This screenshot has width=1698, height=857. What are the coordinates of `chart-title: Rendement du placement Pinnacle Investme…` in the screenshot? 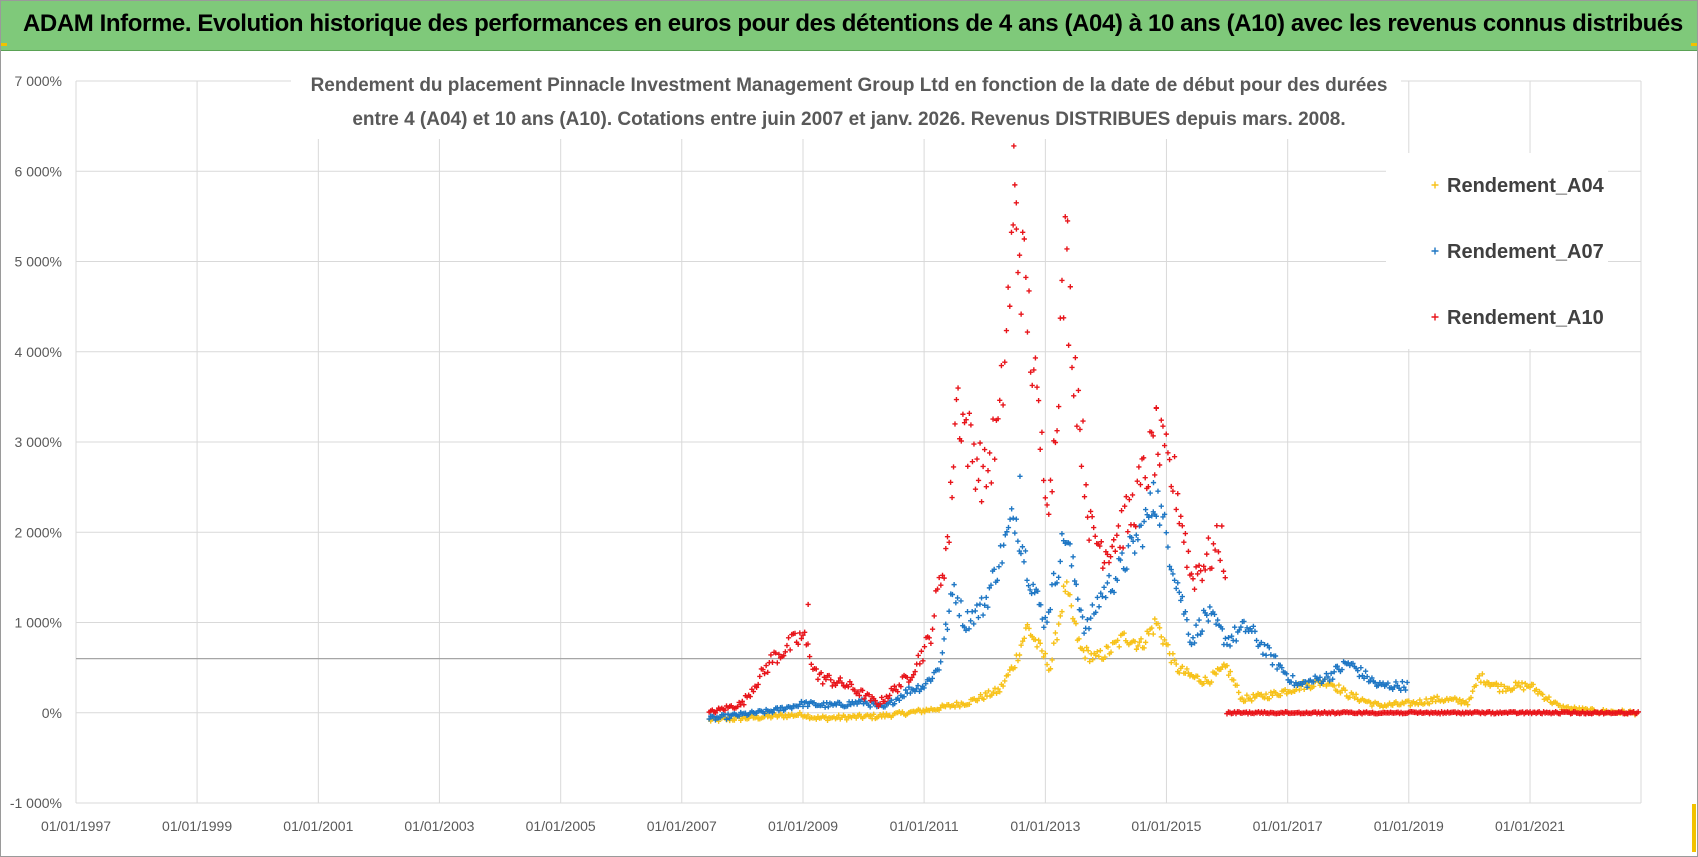 It's located at (849, 102).